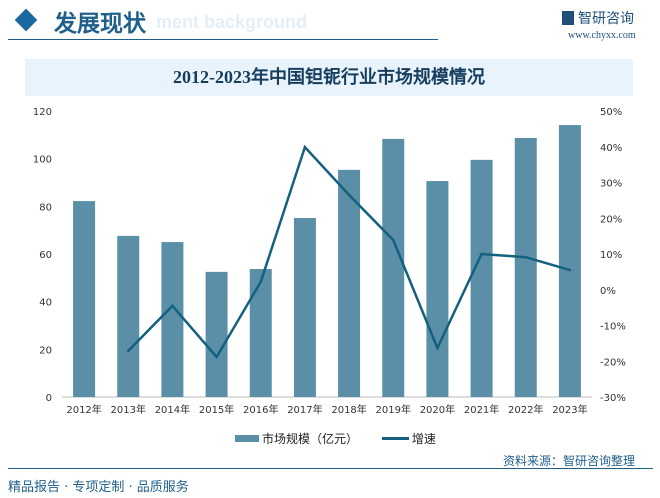  I want to click on legend-bar-swatch, so click(247, 438).